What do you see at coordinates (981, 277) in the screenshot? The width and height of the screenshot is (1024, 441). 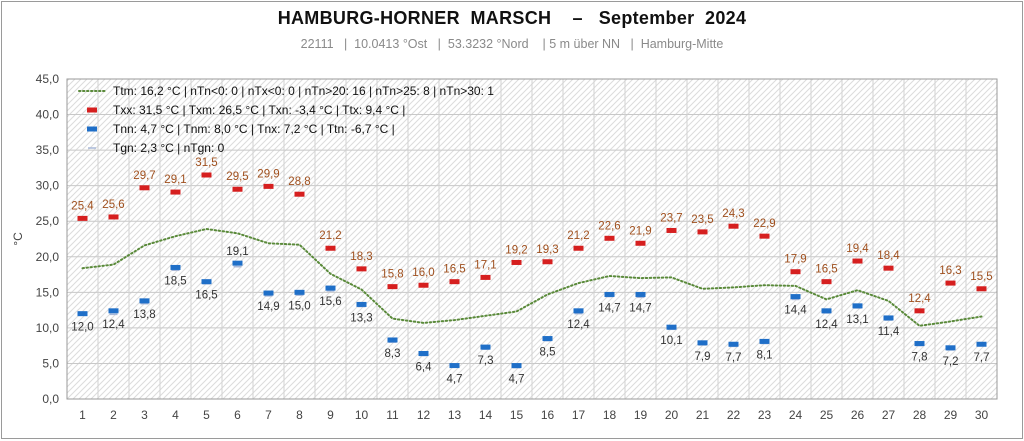 I see `txx-data-label: 15,5` at bounding box center [981, 277].